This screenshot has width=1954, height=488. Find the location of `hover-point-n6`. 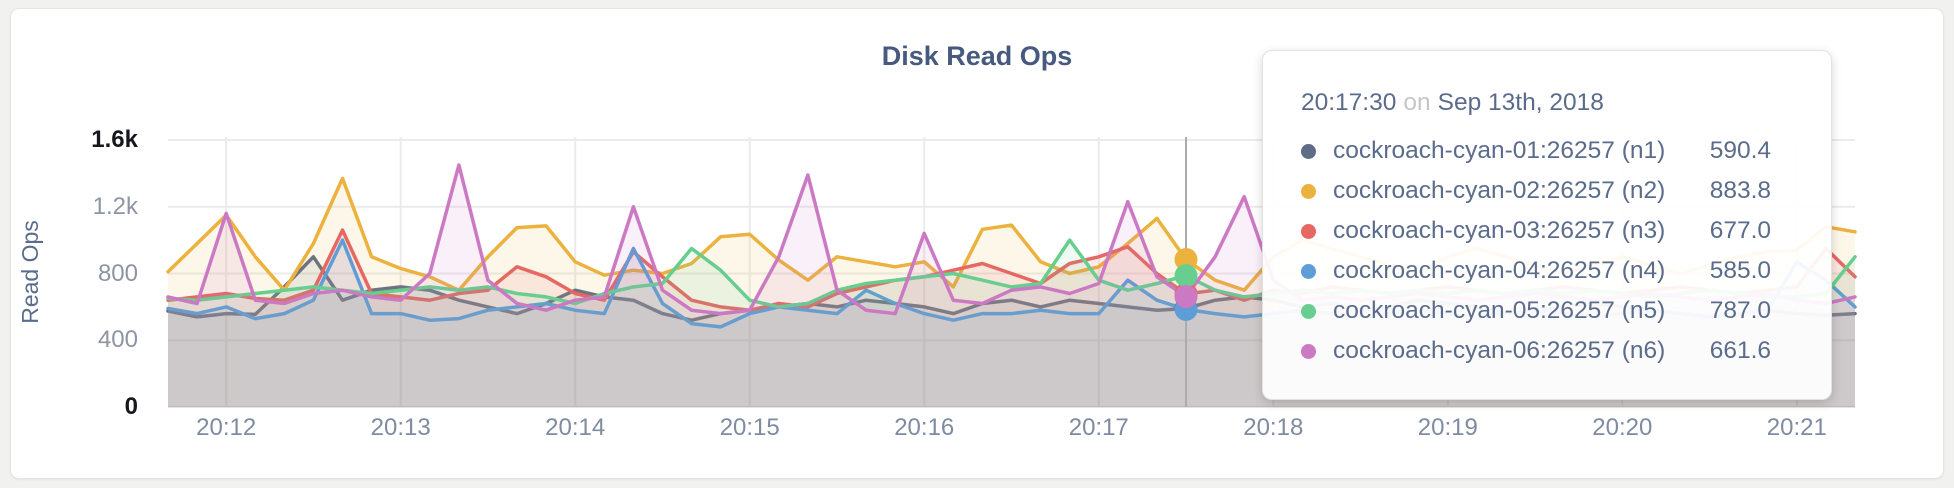

hover-point-n6 is located at coordinates (1186, 297).